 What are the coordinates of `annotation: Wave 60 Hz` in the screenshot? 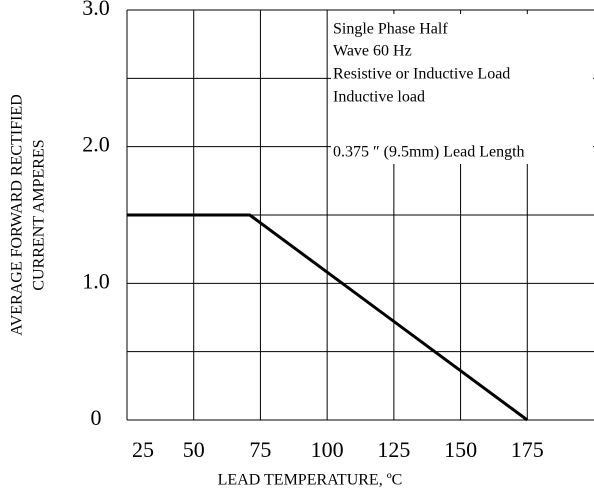 It's located at (372, 51).